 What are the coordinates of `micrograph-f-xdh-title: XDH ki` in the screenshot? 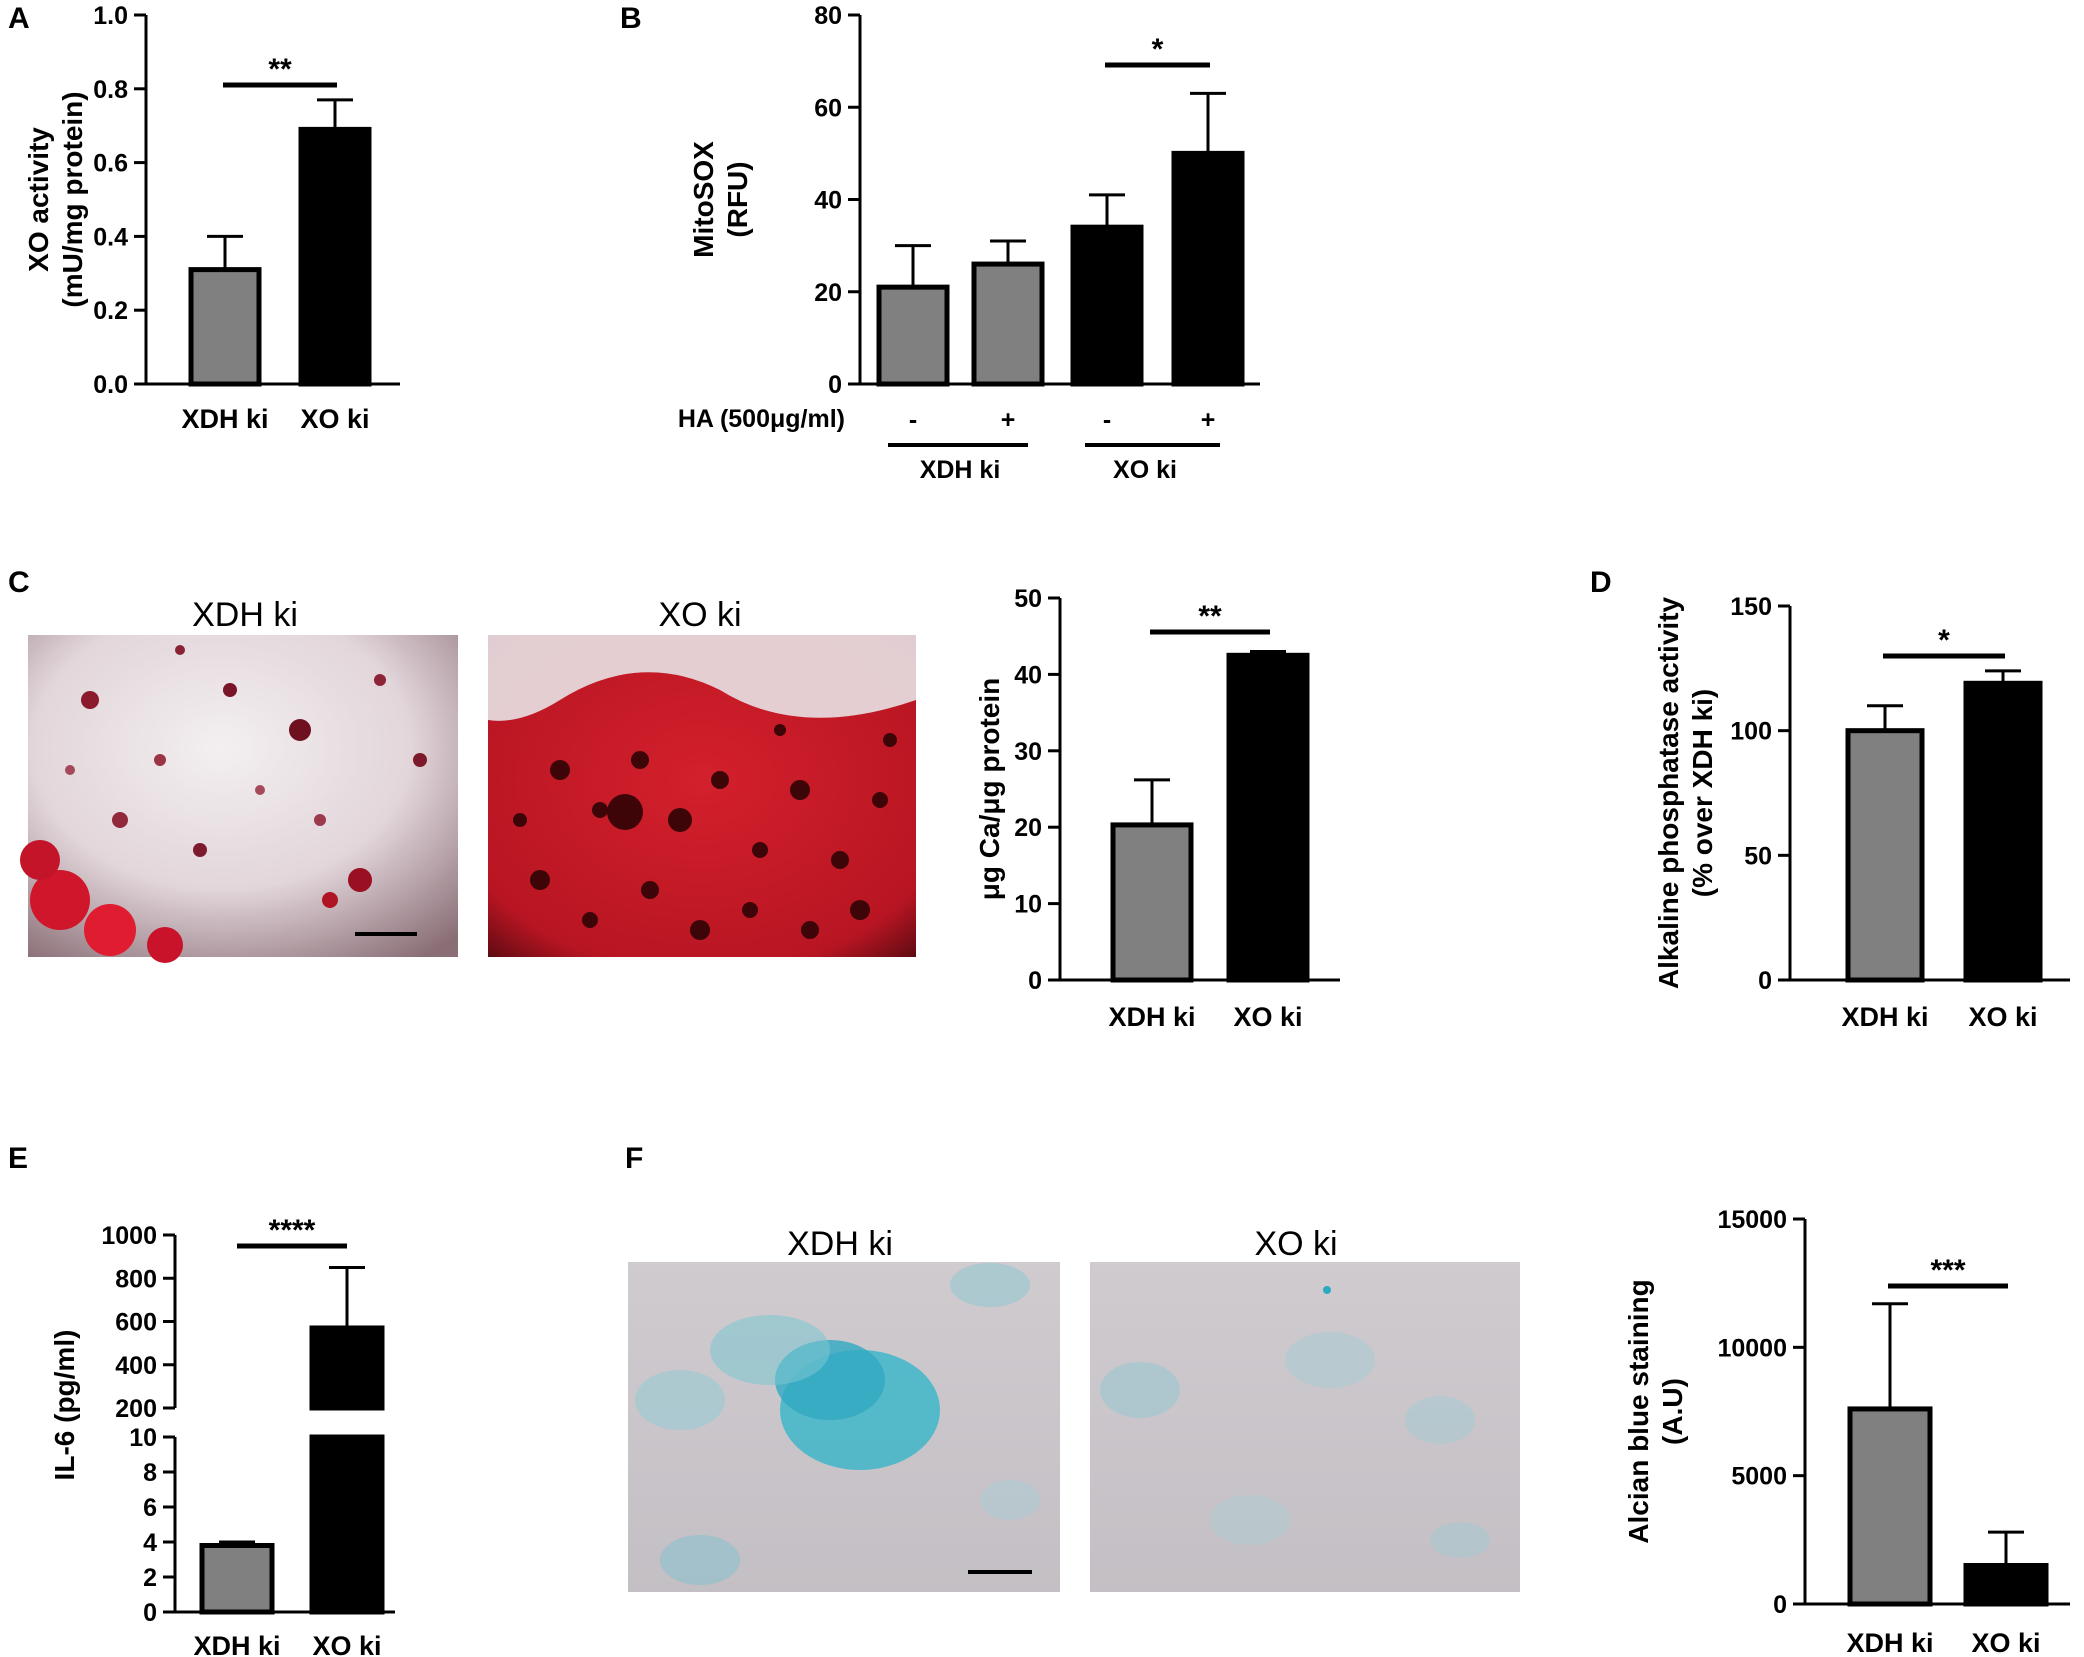 It's located at (840, 1244).